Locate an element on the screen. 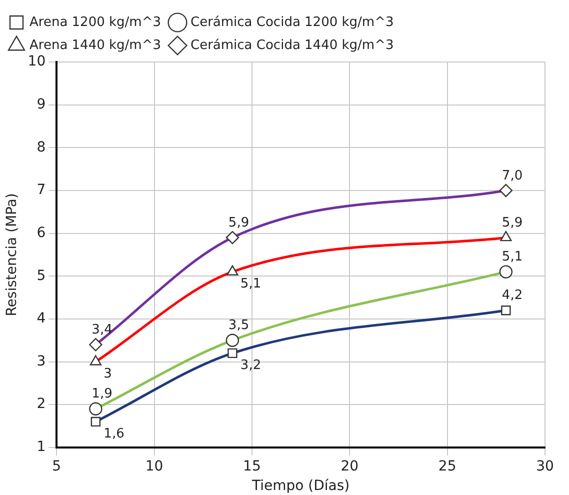 This screenshot has width=569, height=495. data-label: 7,0 is located at coordinates (512, 176).